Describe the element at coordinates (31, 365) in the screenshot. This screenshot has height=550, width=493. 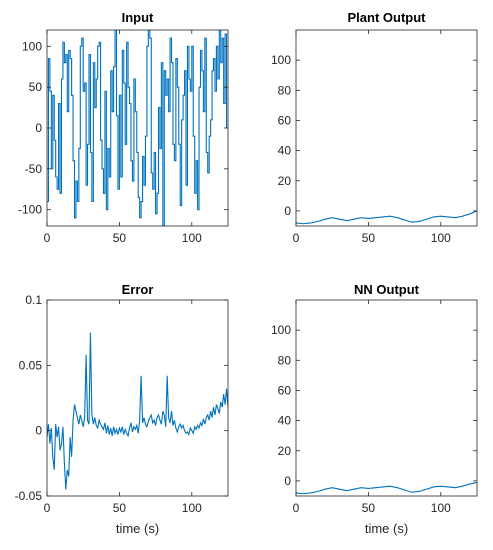
I see `y-tick-label: 0.05` at that location.